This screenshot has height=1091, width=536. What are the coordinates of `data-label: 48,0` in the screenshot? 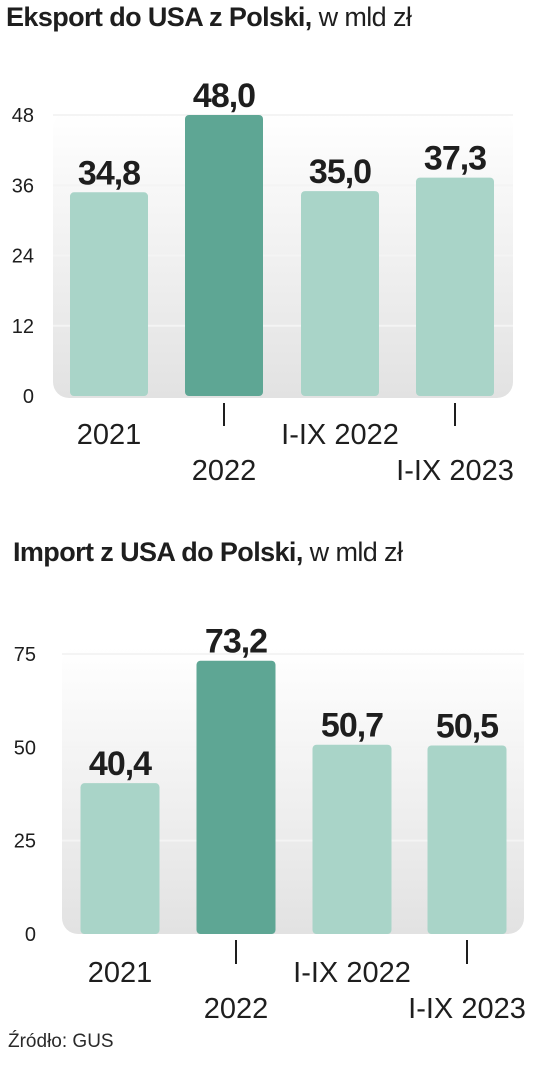 It's located at (224, 96).